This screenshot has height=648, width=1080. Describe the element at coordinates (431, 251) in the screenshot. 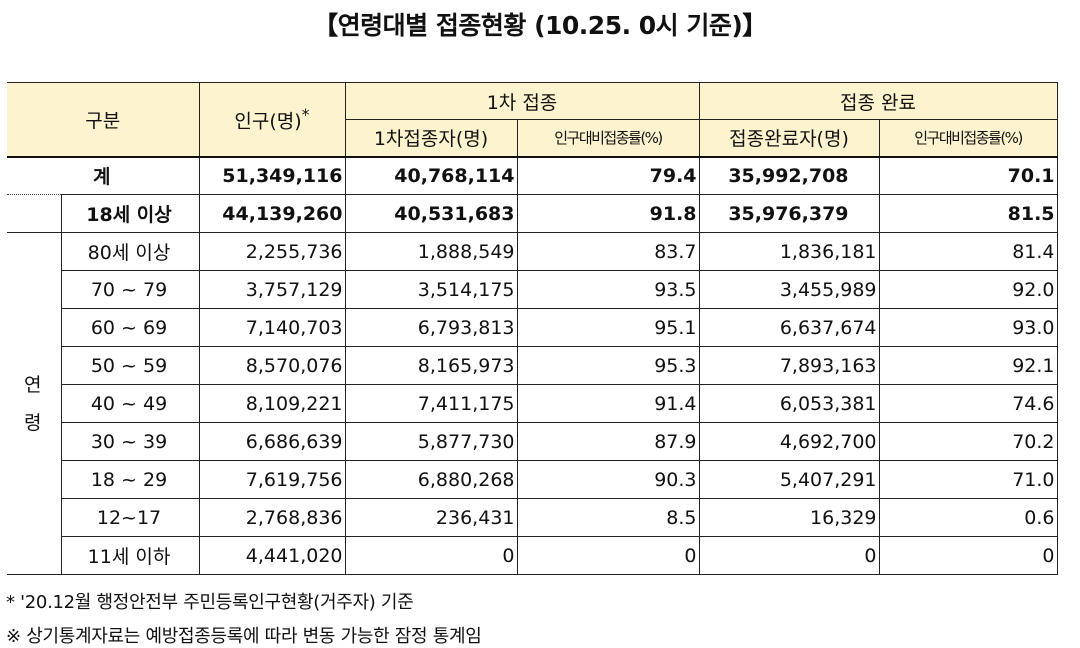

I see `cell-first-count: 1,888,549` at that location.